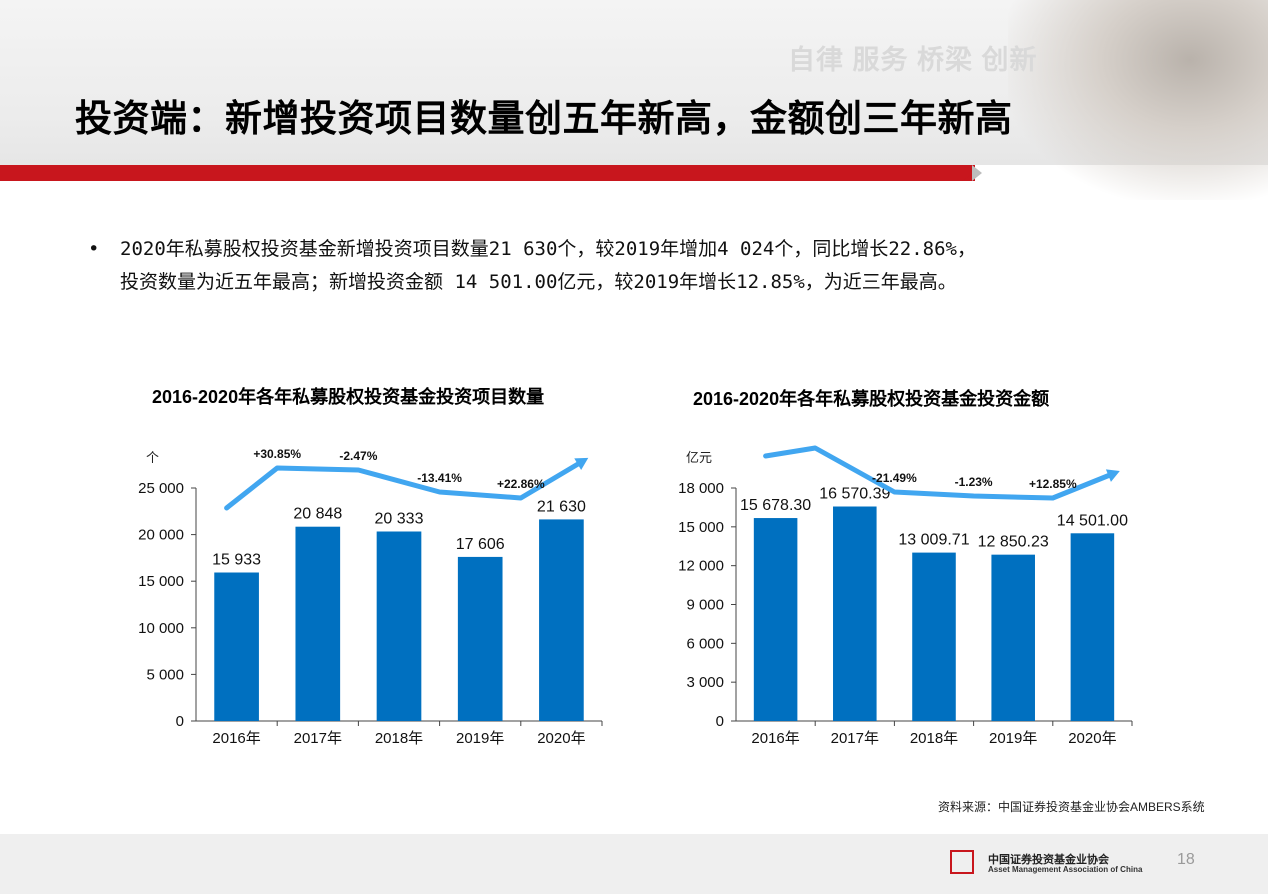 This screenshot has height=894, width=1268. I want to click on y-tick-label: 6 000, so click(705, 643).